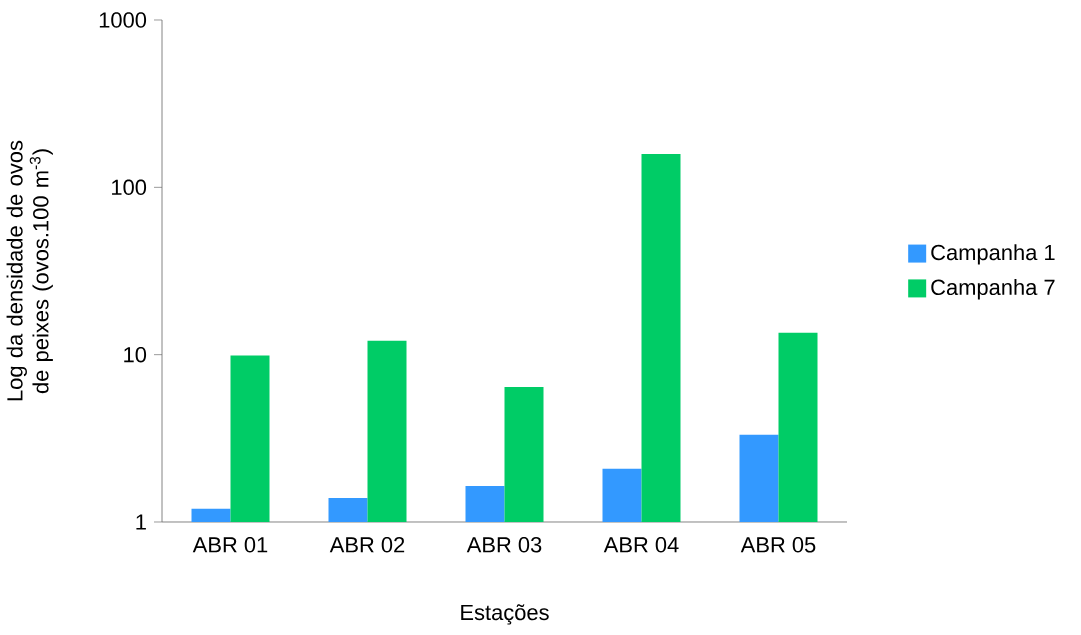  I want to click on y-tick-label: 10, so click(135, 354).